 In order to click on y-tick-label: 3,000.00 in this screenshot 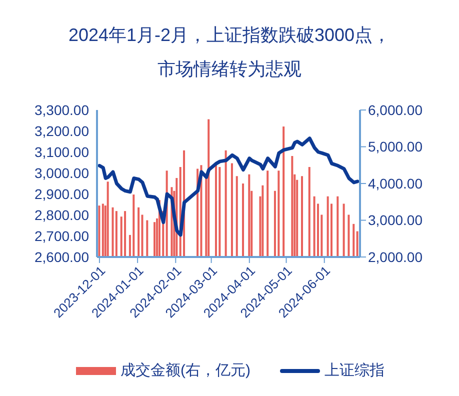, I will do `click(62, 172)`.